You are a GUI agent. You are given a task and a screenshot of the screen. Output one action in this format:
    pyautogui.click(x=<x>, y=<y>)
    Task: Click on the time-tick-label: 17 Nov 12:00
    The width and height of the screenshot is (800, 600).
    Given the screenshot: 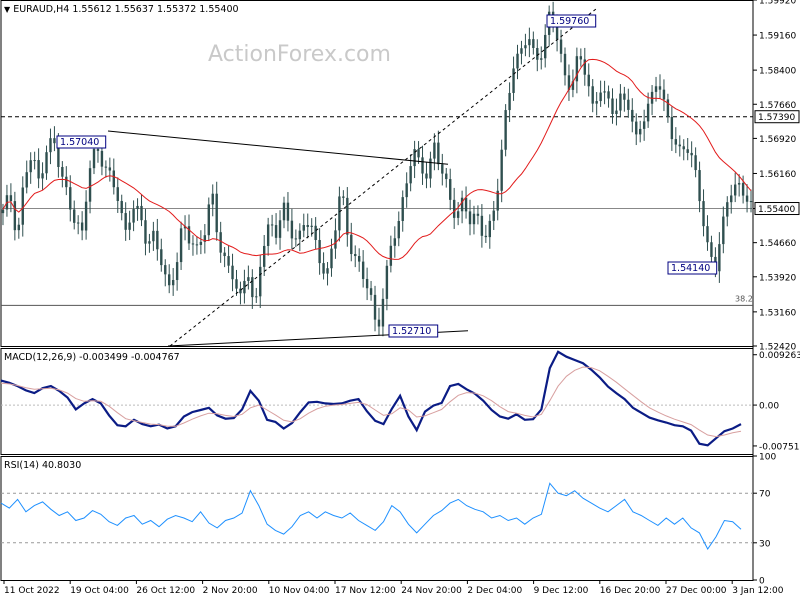 What is the action you would take?
    pyautogui.click(x=365, y=591)
    